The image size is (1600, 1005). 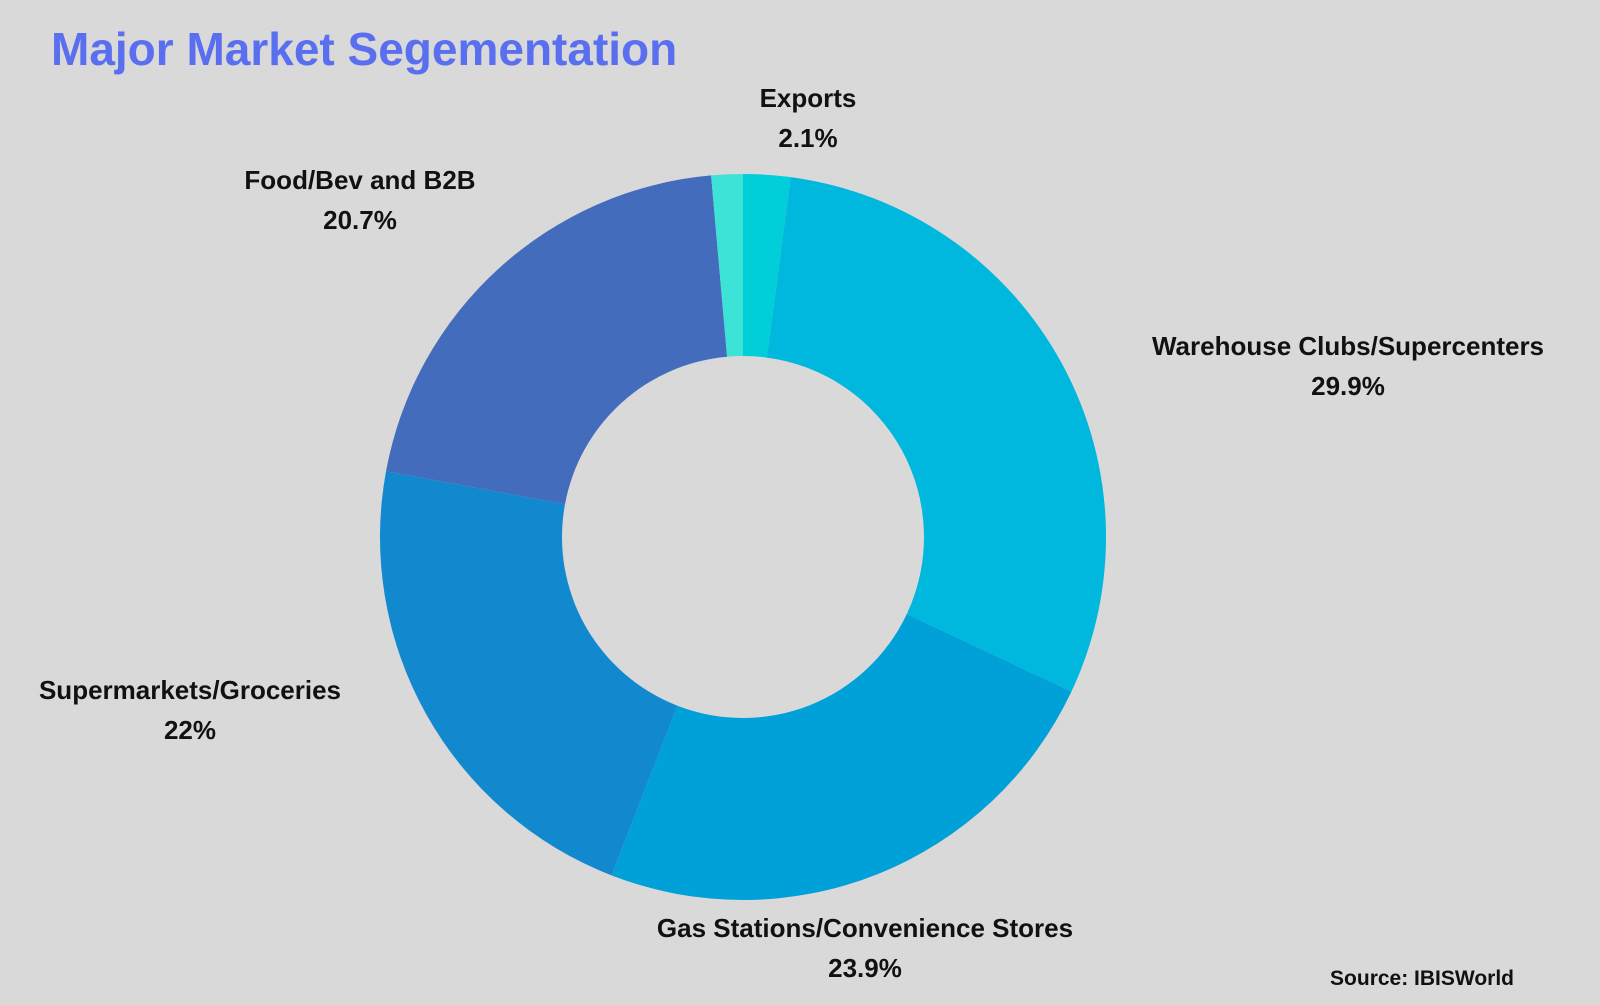 What do you see at coordinates (190, 690) in the screenshot?
I see `slice-label: Supermarkets/Groceries` at bounding box center [190, 690].